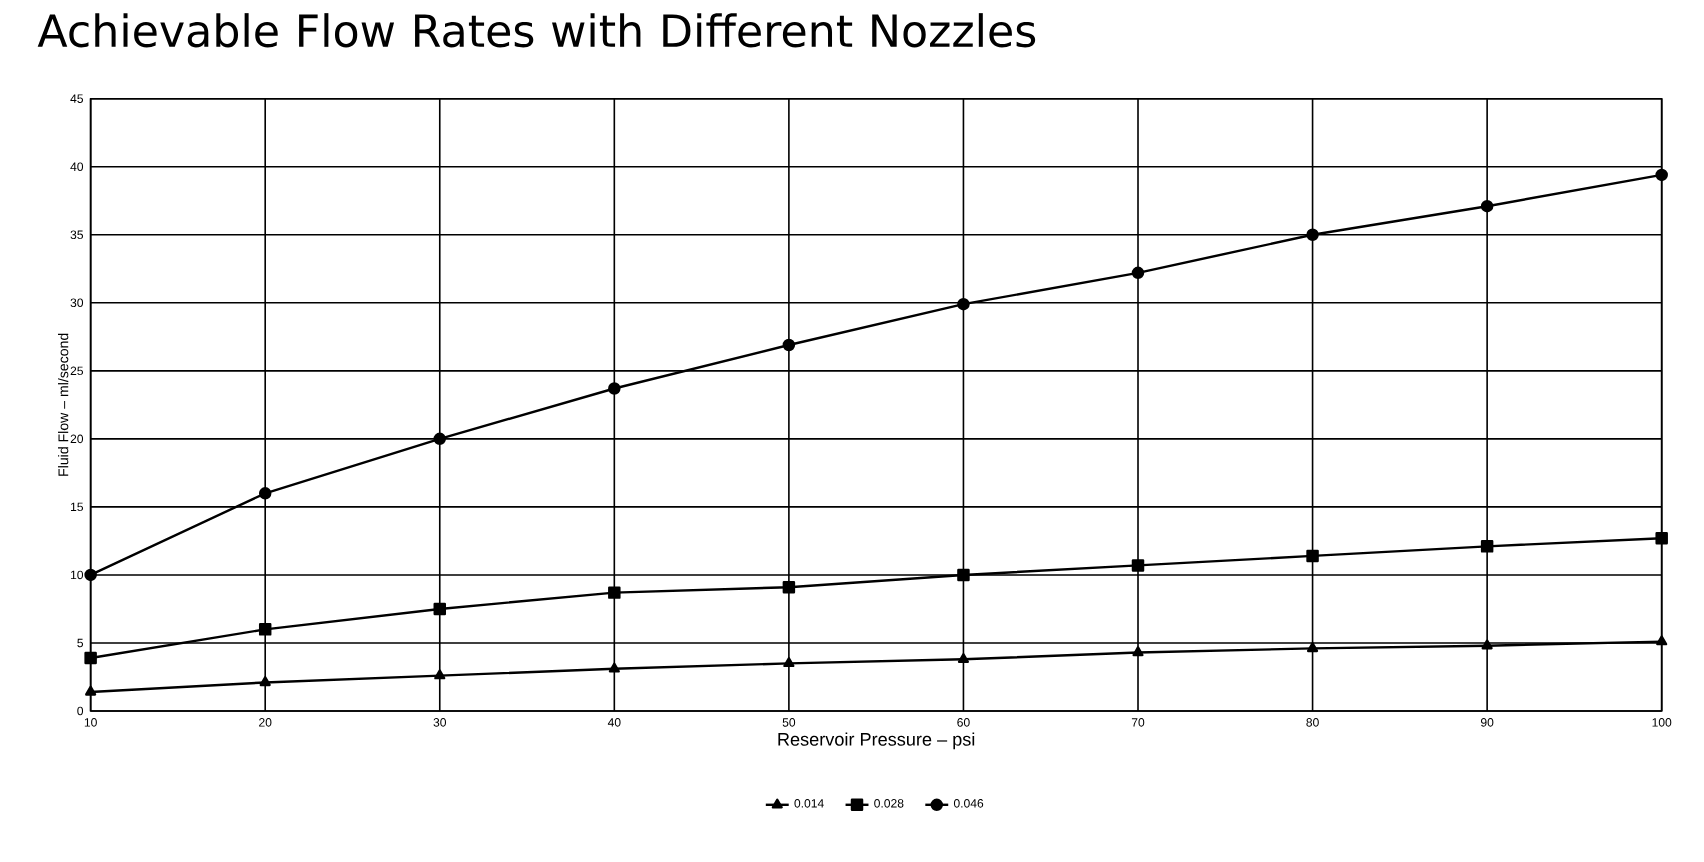 The image size is (1704, 862). I want to click on x-axis-title: Reservoir Pressure – psi, so click(876, 741).